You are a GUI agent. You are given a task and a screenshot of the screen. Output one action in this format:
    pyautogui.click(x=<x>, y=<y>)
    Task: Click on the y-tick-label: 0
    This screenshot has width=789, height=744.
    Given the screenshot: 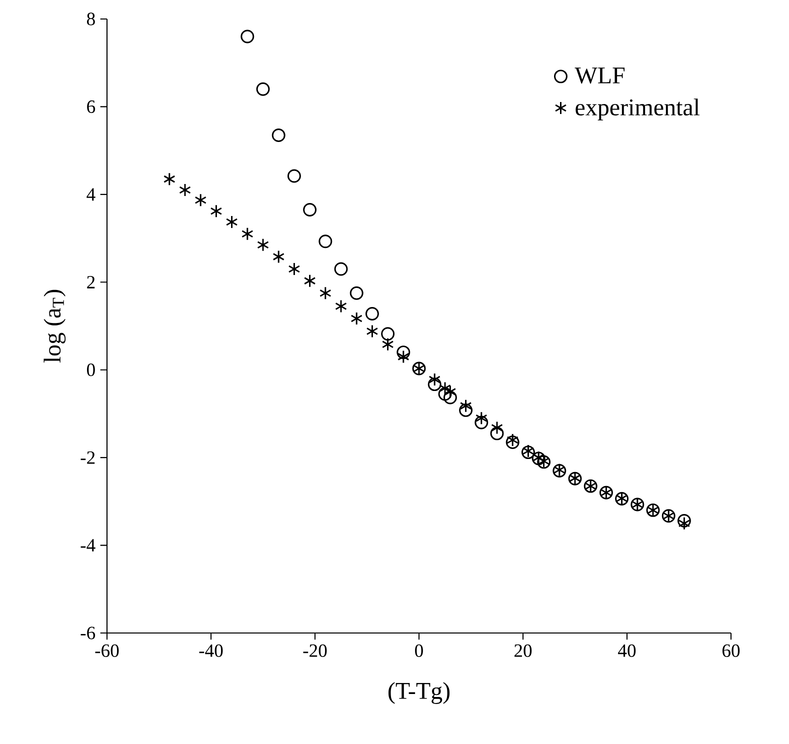 What is the action you would take?
    pyautogui.click(x=91, y=370)
    